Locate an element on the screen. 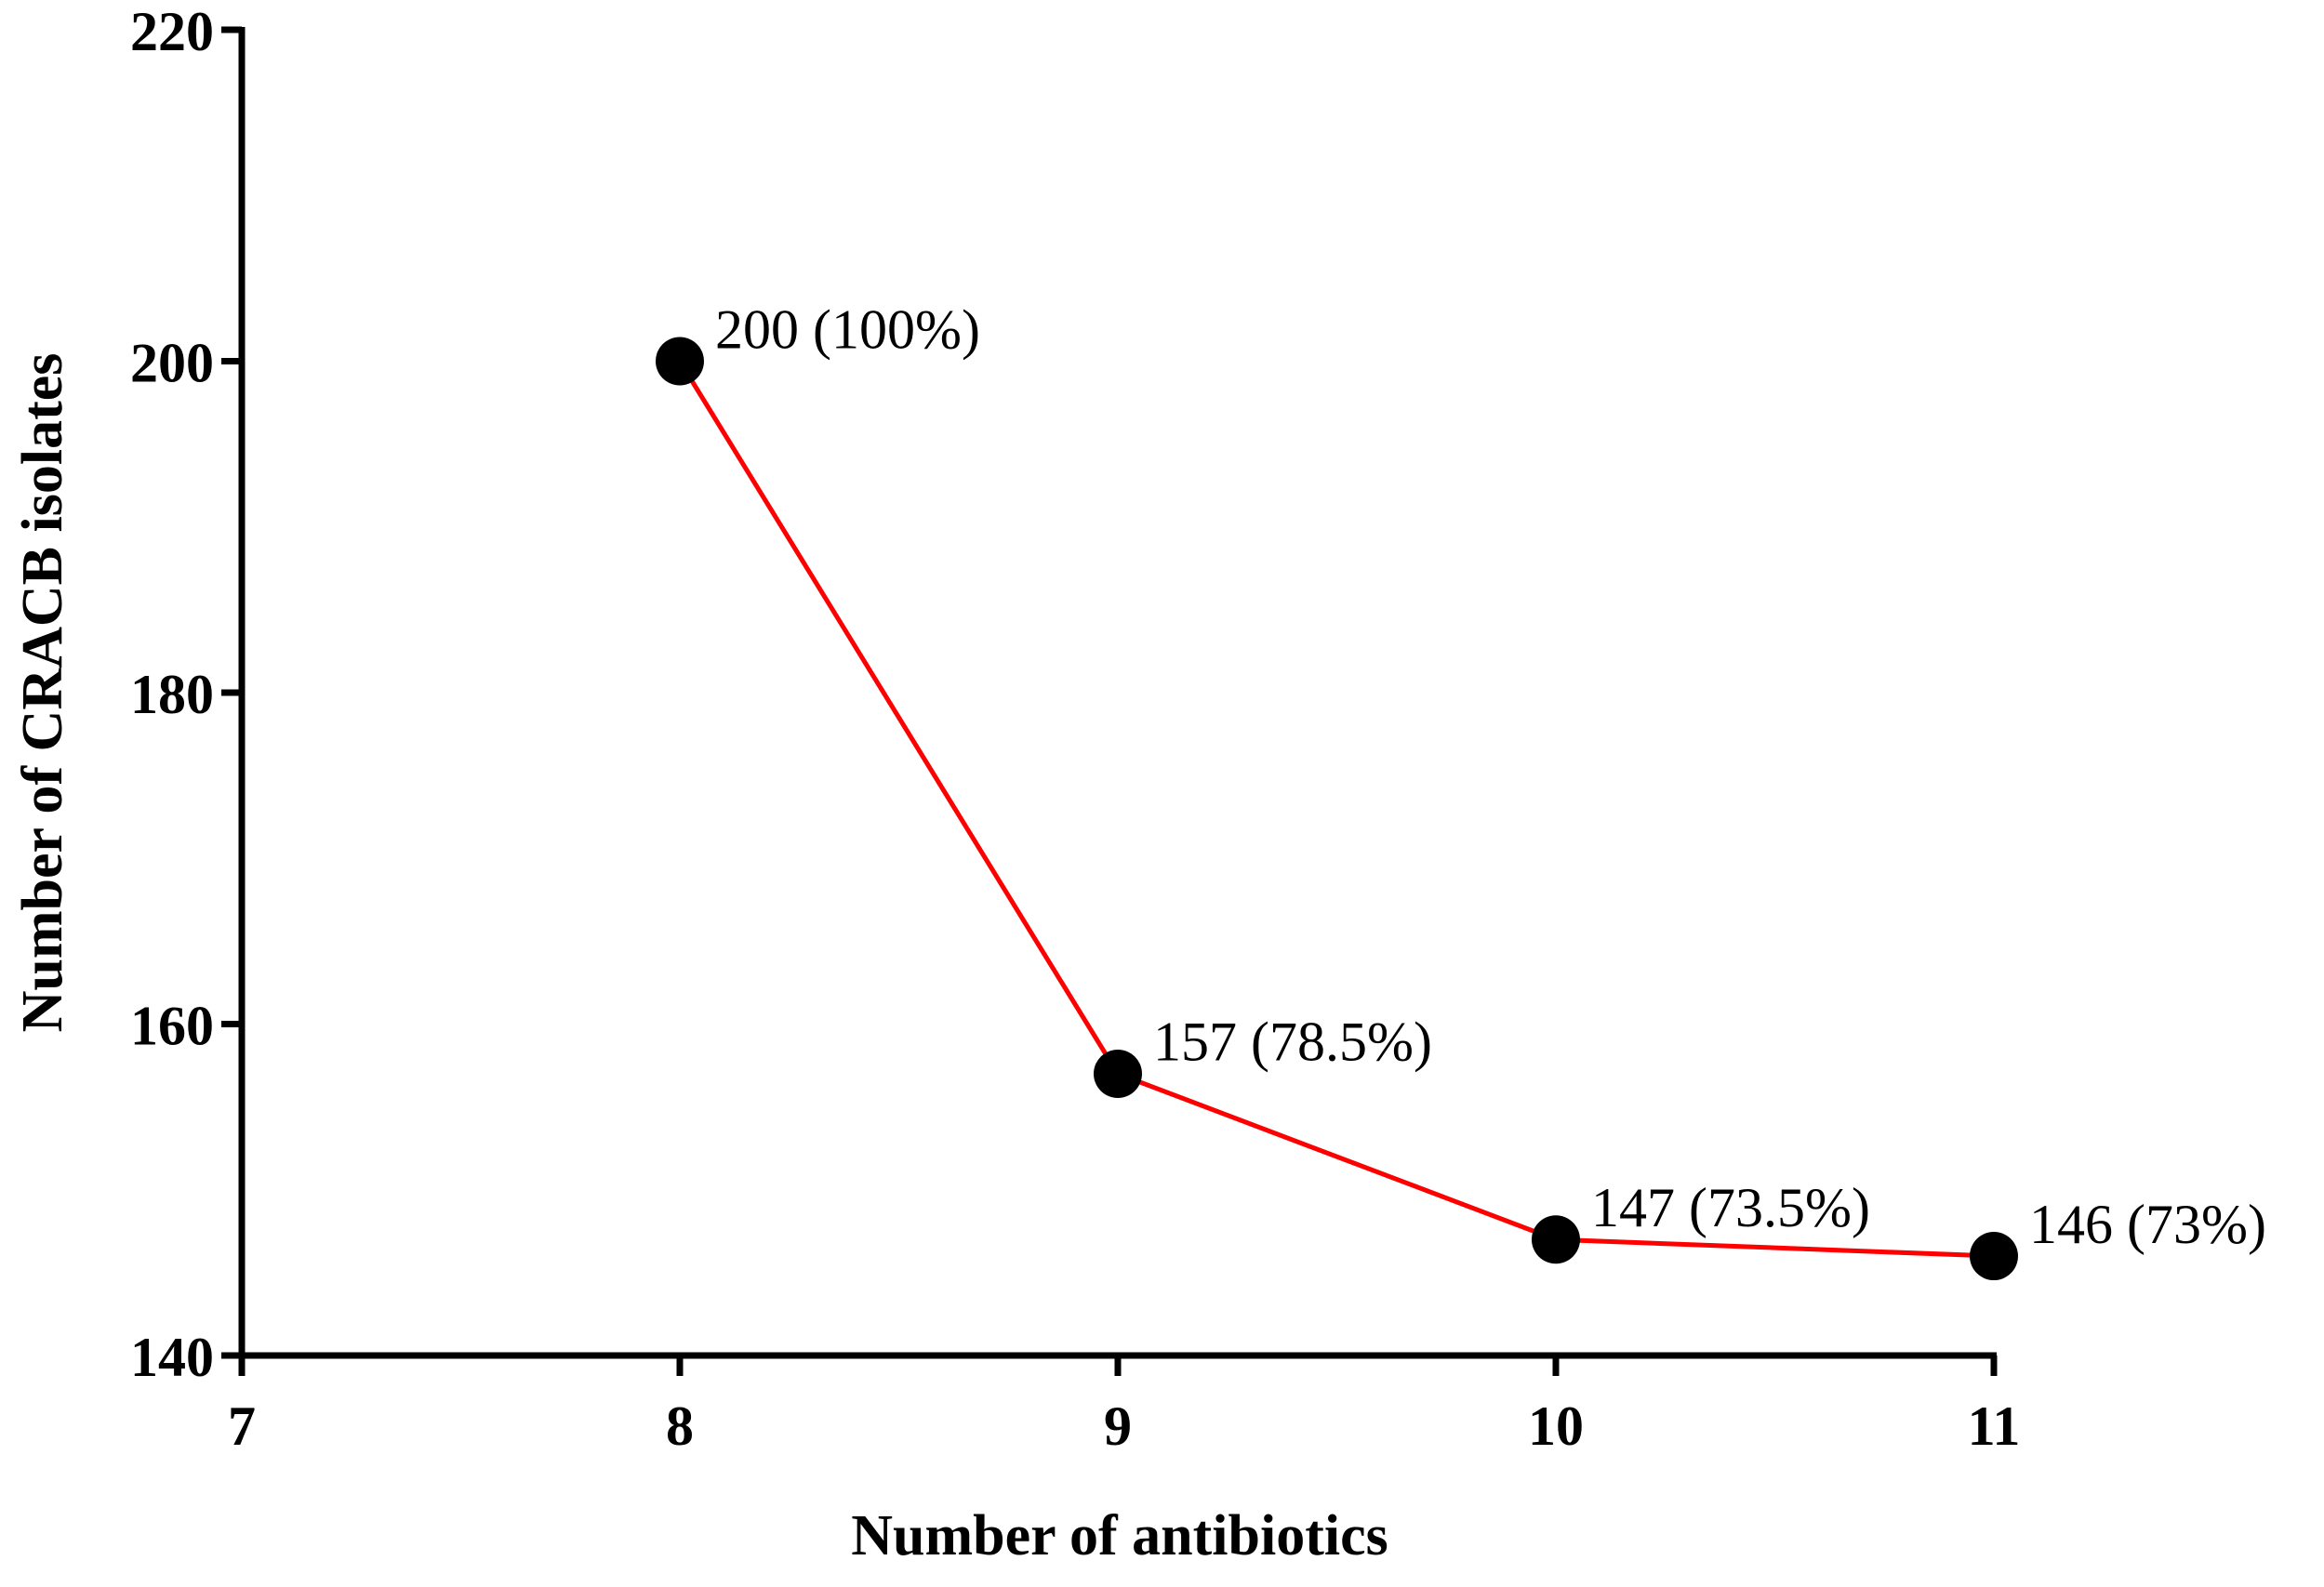 The width and height of the screenshot is (2324, 1587). value-label: 200 (100%) is located at coordinates (848, 329).